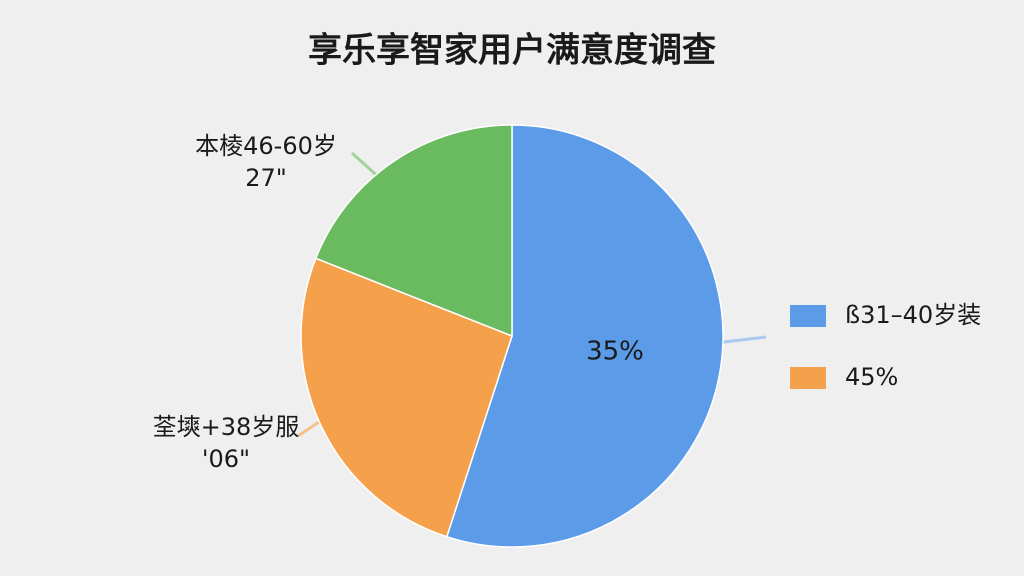  What do you see at coordinates (871, 377) in the screenshot?
I see `legend-label: 45%` at bounding box center [871, 377].